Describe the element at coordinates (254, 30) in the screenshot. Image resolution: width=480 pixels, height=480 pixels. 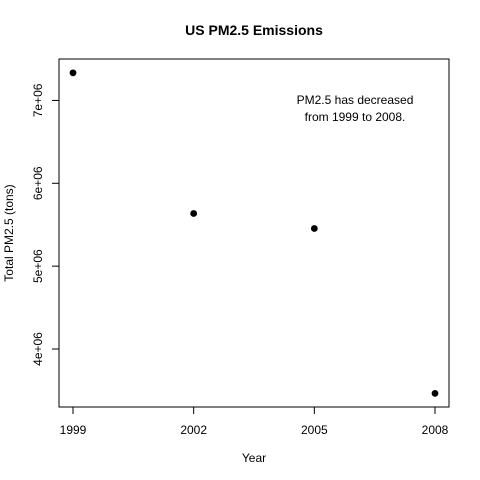
I see `chart-title: US PM2.5 Emissions` at that location.